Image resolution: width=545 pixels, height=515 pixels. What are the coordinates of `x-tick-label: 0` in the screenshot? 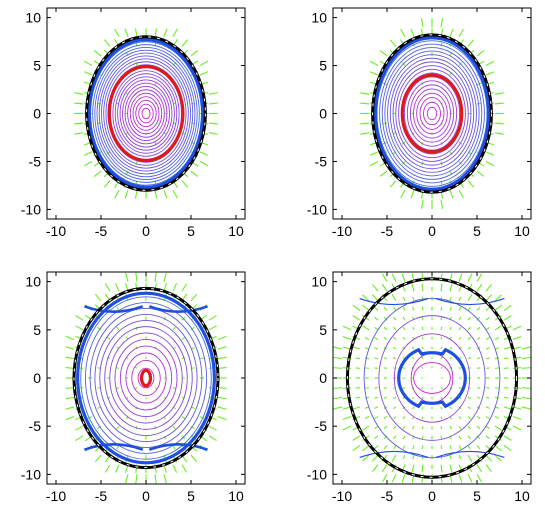 It's located at (432, 231).